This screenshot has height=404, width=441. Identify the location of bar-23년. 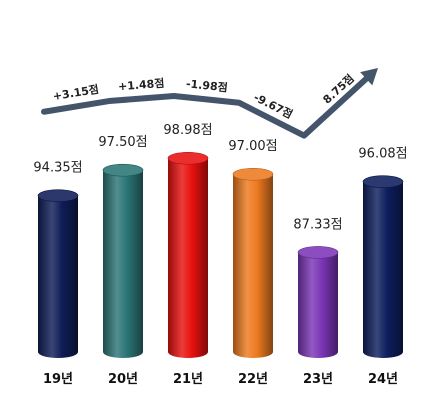
(318, 302).